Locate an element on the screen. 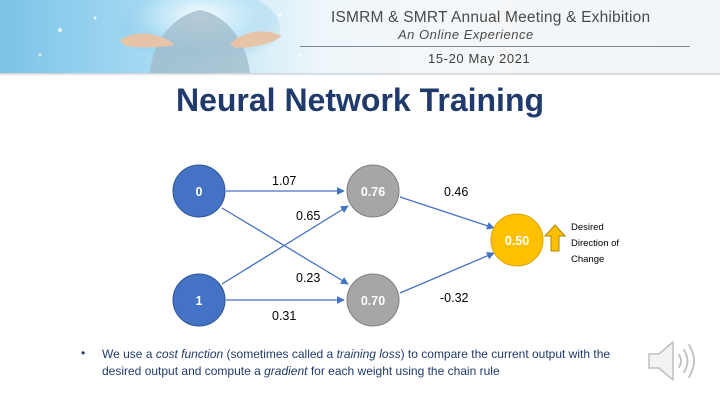  meeting-subtitle: An Online Experience is located at coordinates (466, 34).